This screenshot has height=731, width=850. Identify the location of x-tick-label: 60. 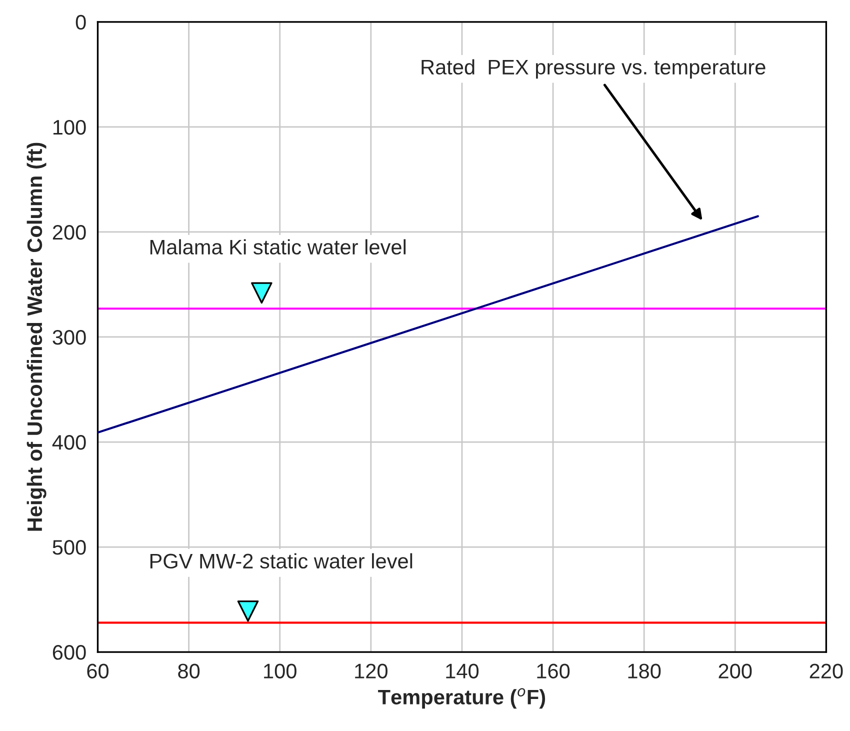
(98, 671).